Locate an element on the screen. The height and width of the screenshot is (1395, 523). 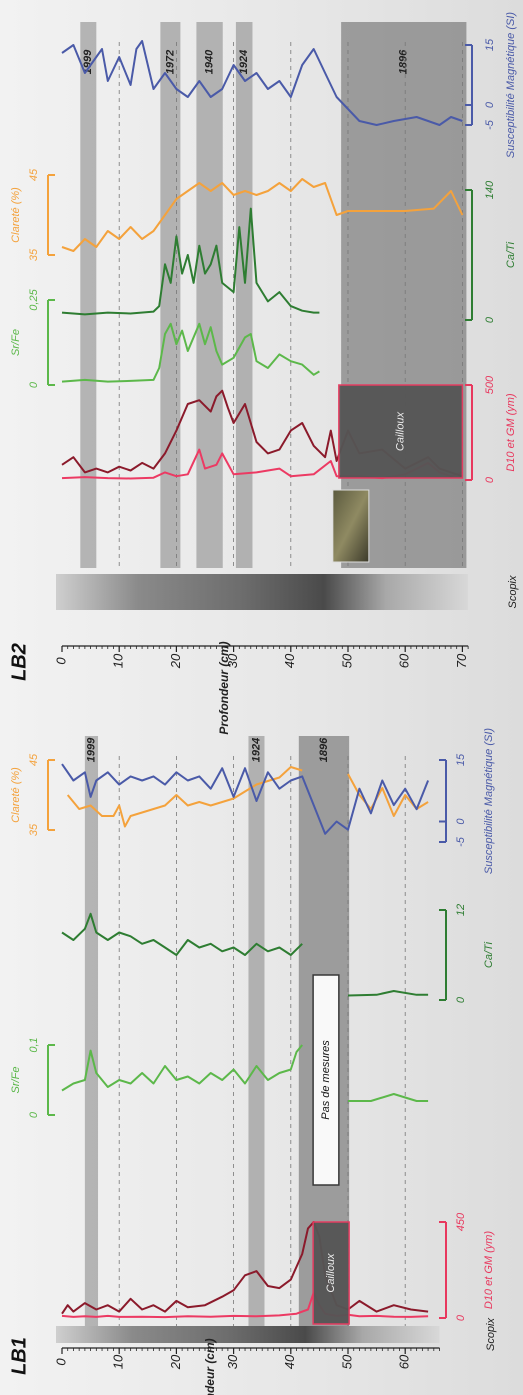
panel-title: LB2 is located at coordinates (19, 662).